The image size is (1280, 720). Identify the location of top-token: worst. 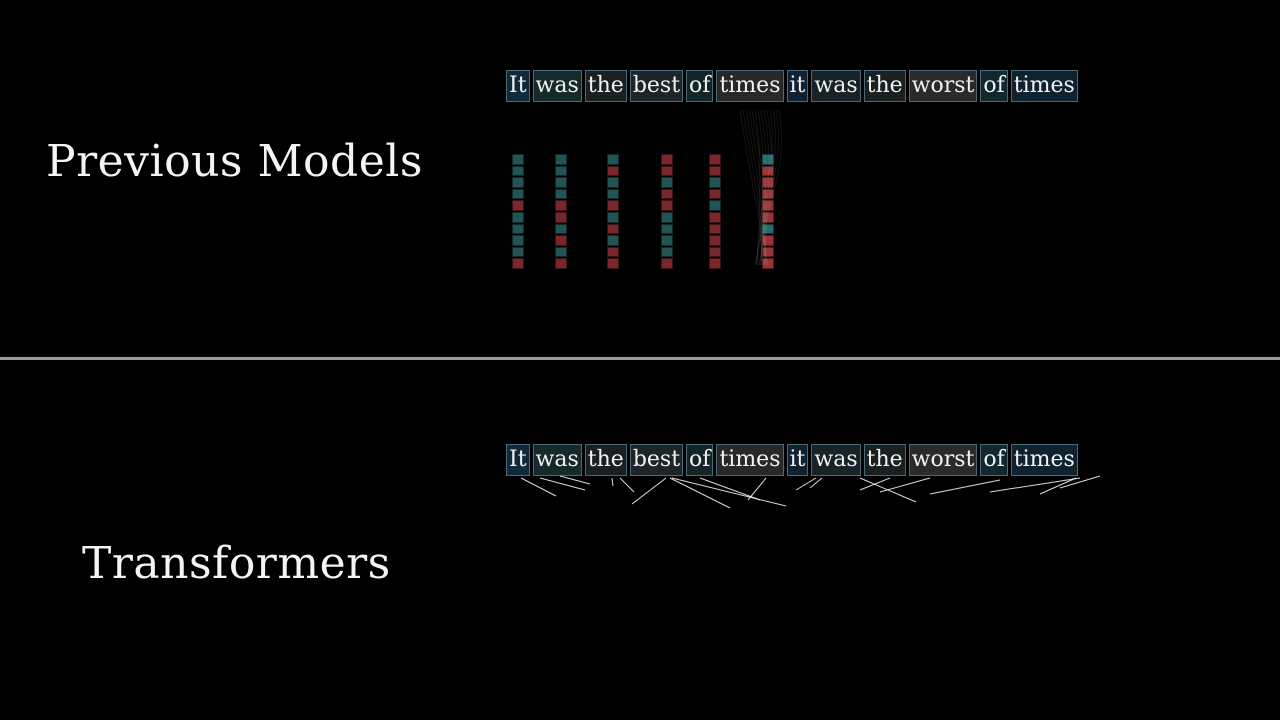
(943, 86).